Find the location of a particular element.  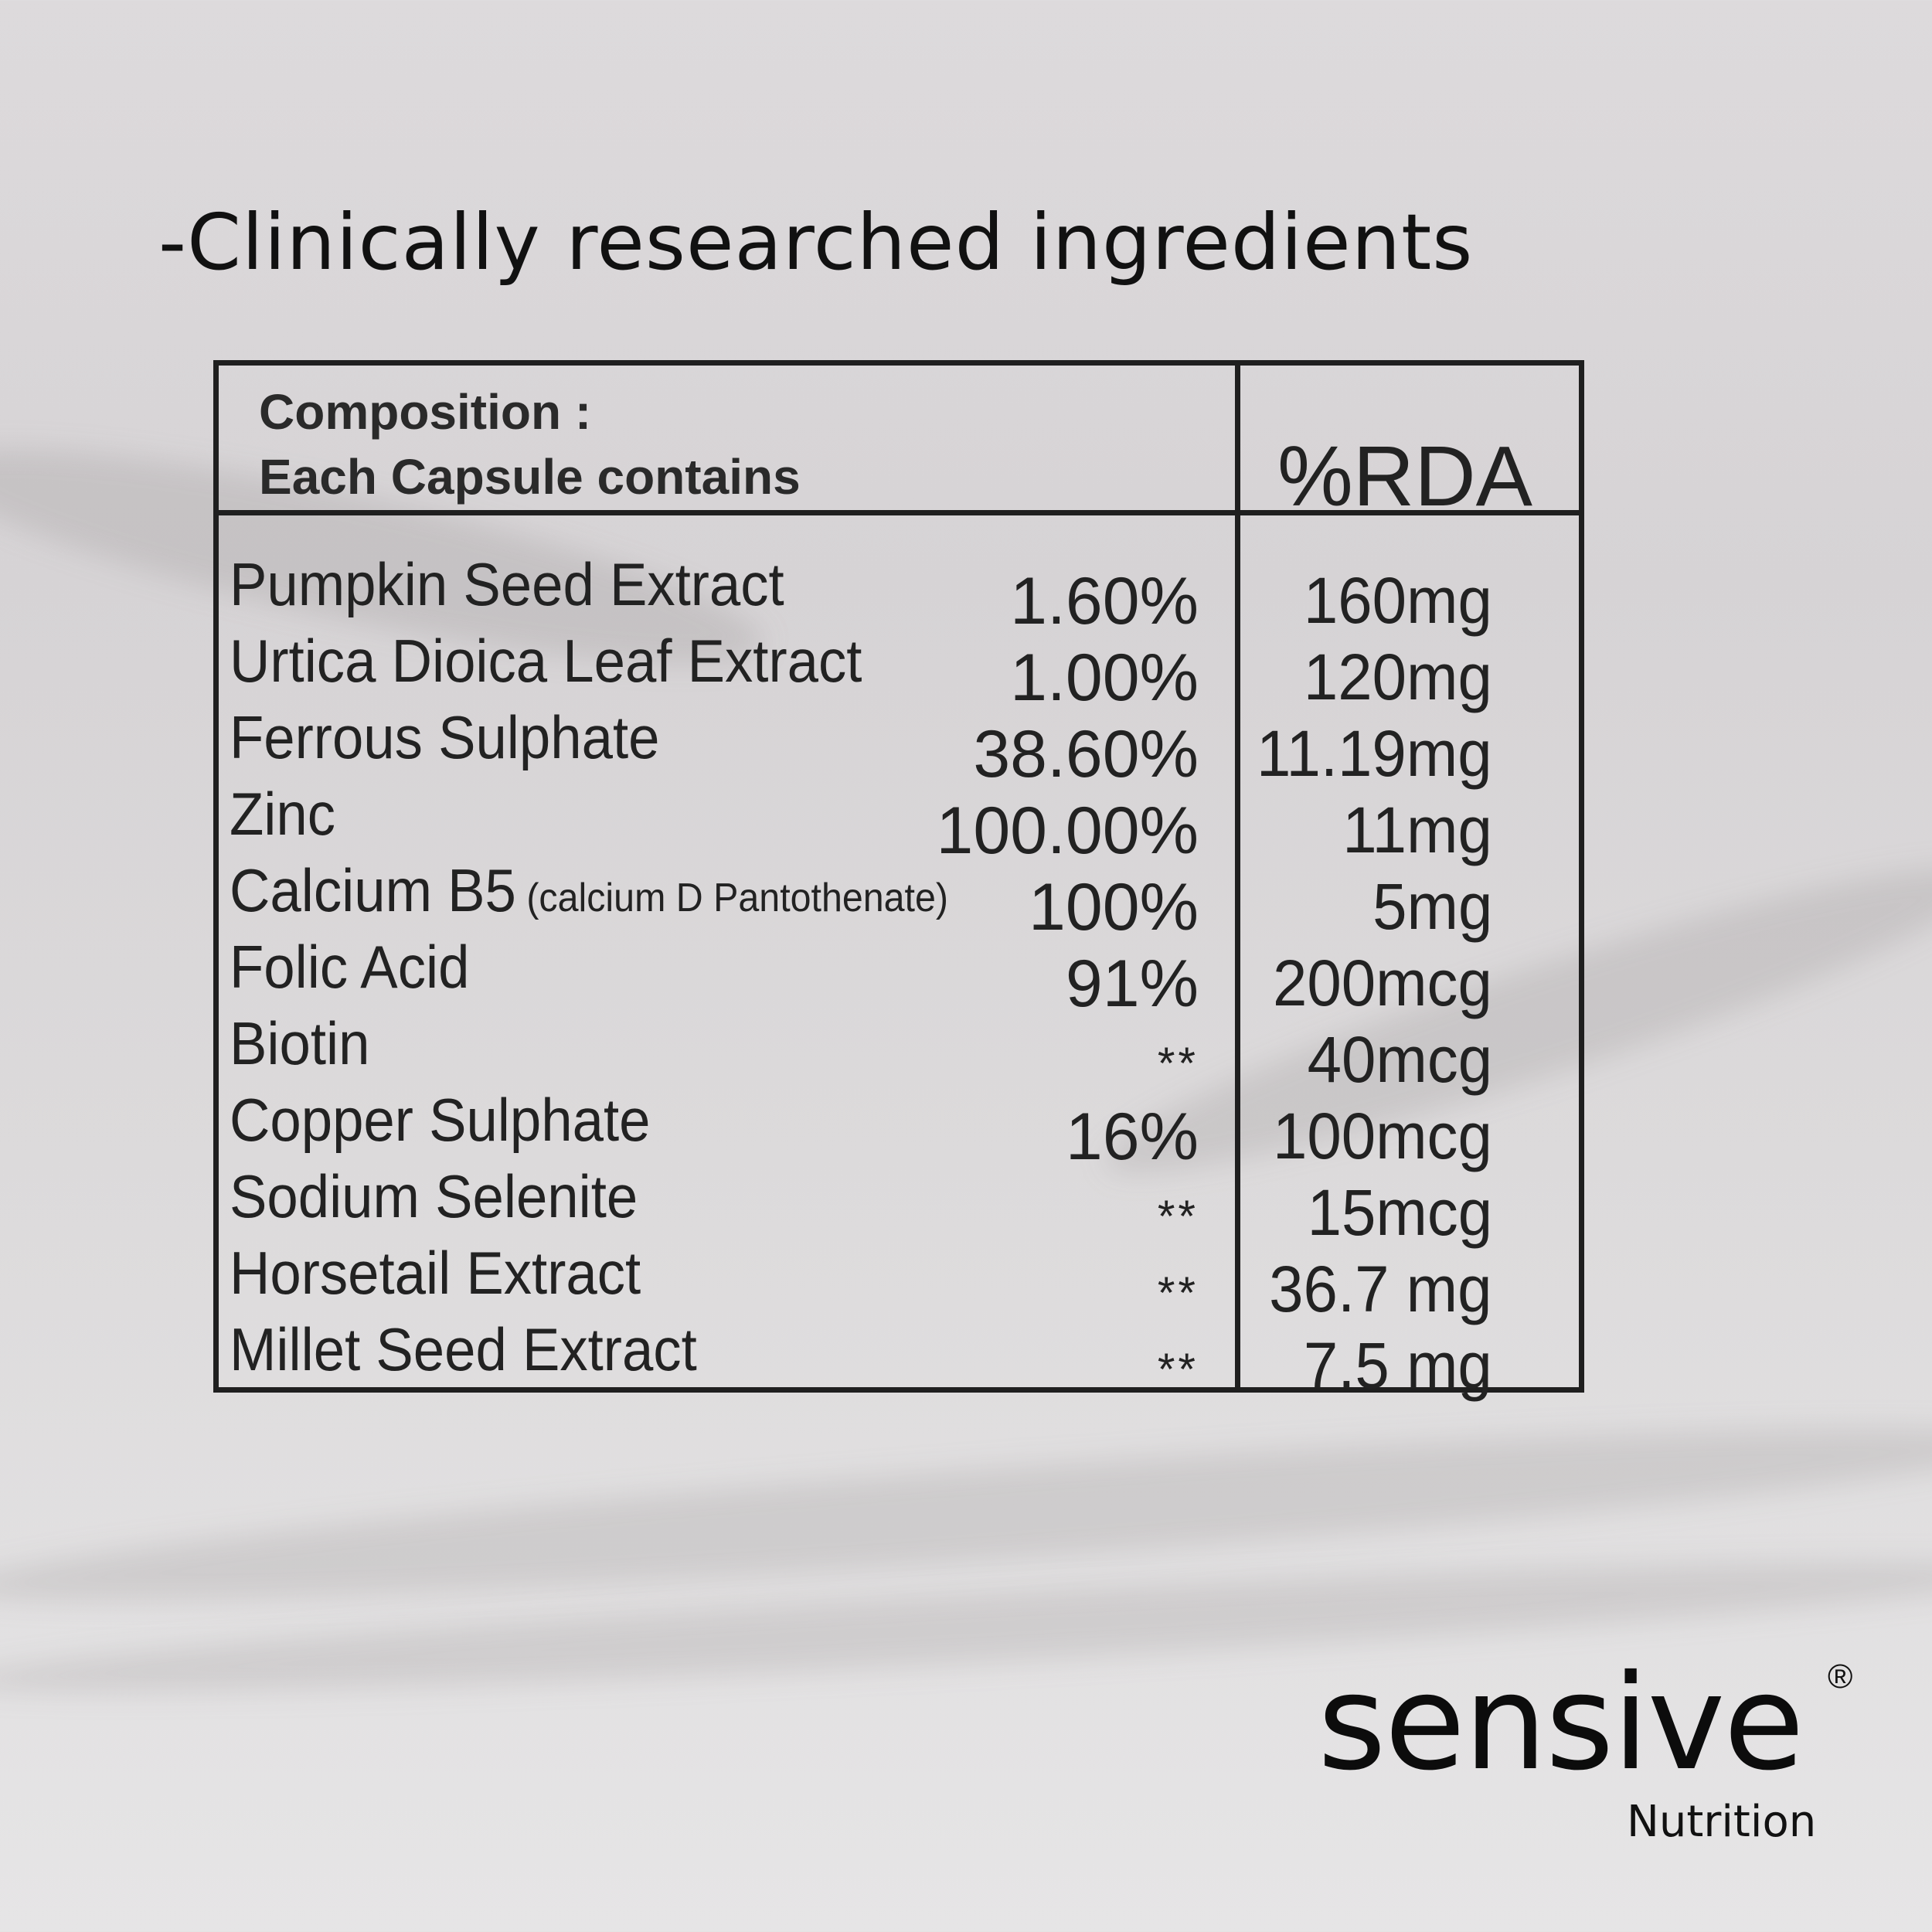

table-row: Ferrous Sulphate 38.60% 11.19mg is located at coordinates (902, 747).